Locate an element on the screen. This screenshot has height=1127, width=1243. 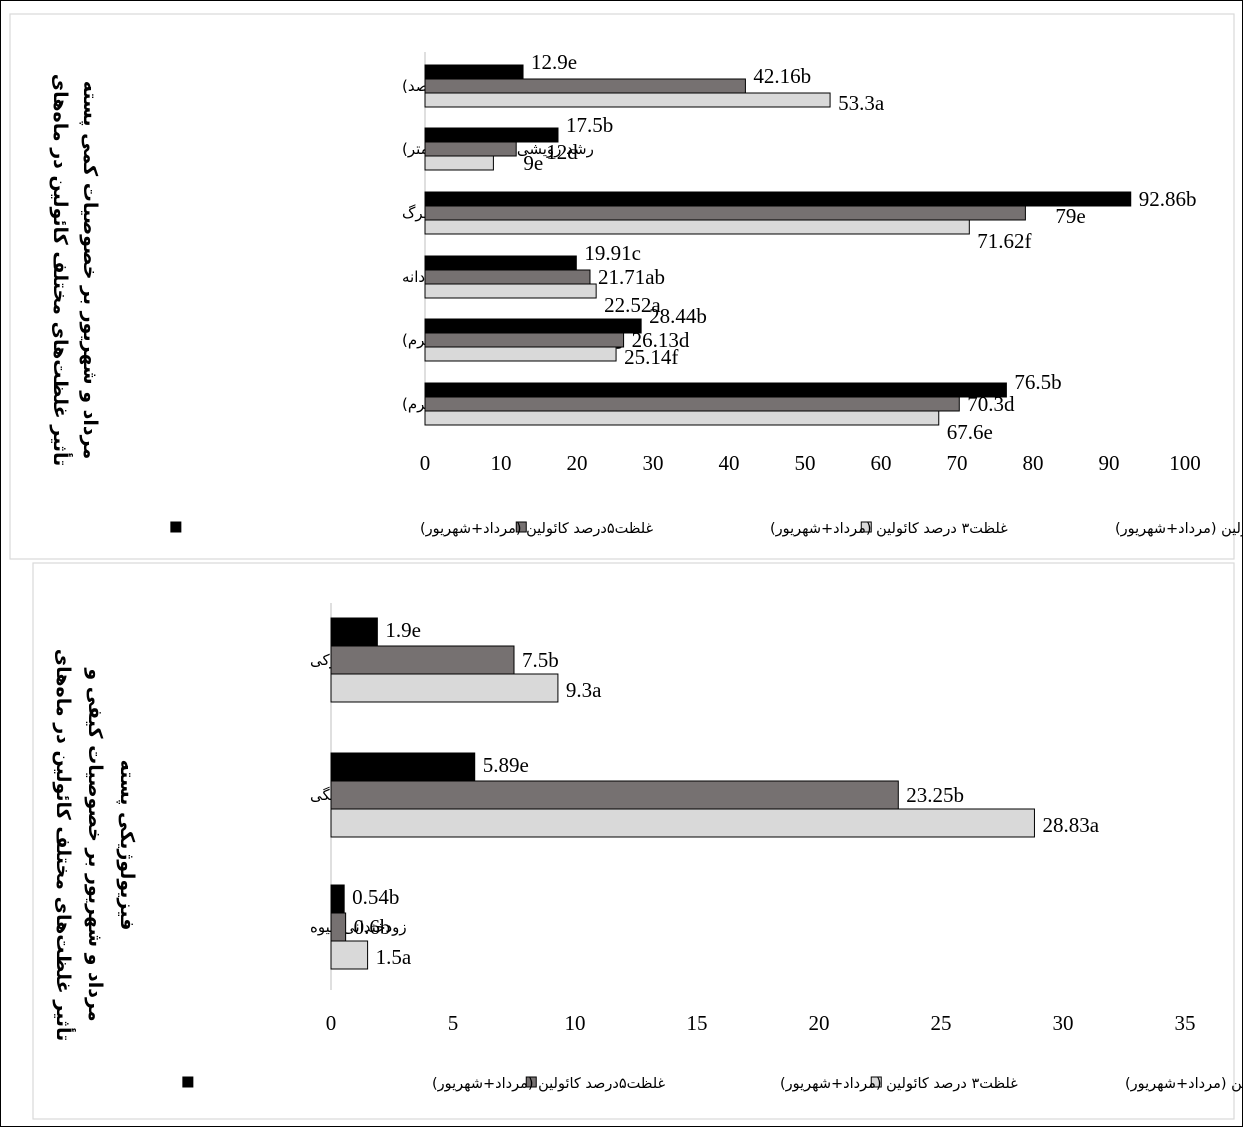
x-tick-label: 15 is located at coordinates (697, 1023).